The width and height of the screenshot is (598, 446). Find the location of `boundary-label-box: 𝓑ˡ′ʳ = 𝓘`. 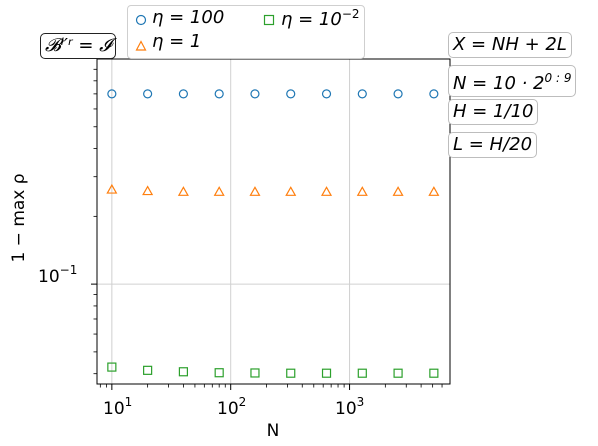

boundary-label-box: 𝓑ˡ′ʳ = 𝓘 is located at coordinates (78, 46).